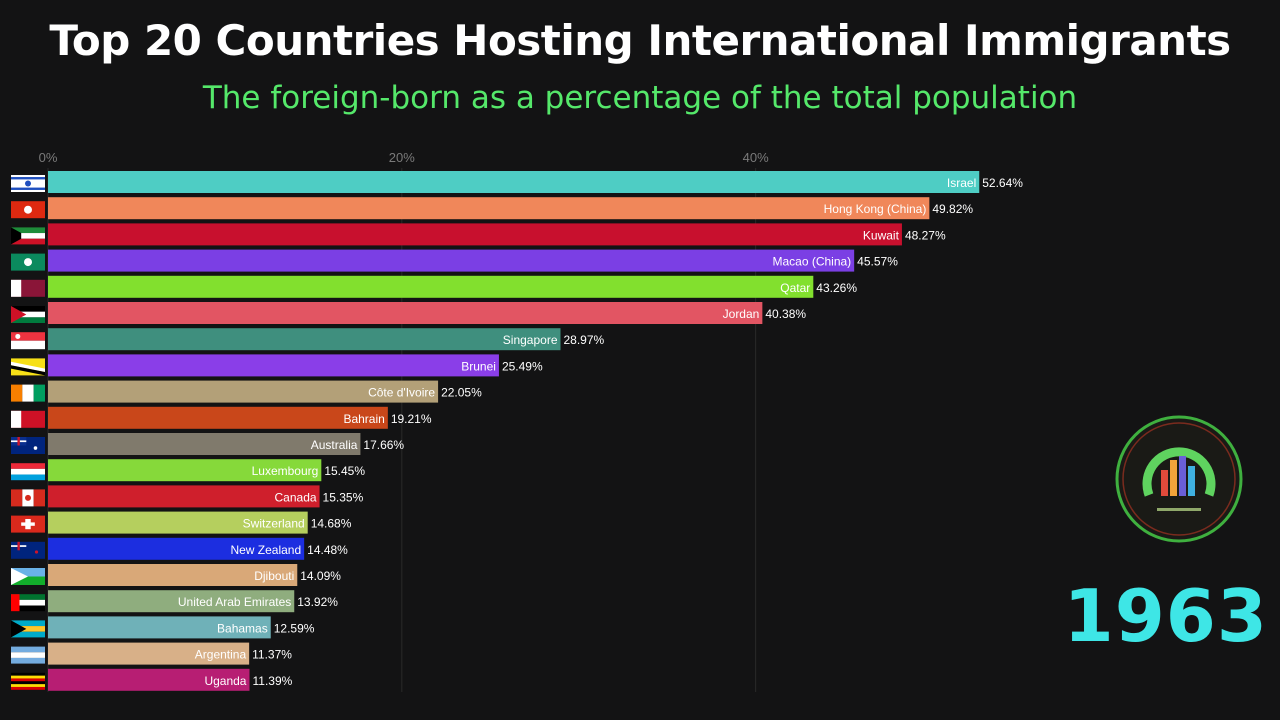 This screenshot has width=1280, height=720. I want to click on bar-value-label: 14.68%, so click(331, 524).